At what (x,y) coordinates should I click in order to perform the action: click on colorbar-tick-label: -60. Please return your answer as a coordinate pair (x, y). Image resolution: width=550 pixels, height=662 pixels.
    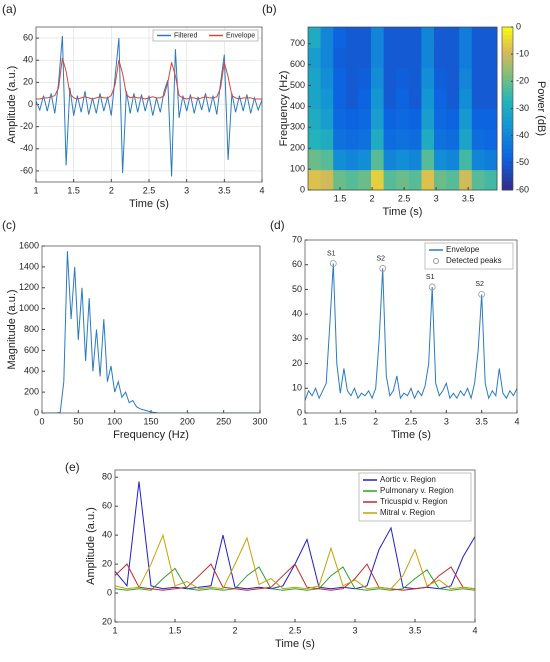
    Looking at the image, I should click on (522, 189).